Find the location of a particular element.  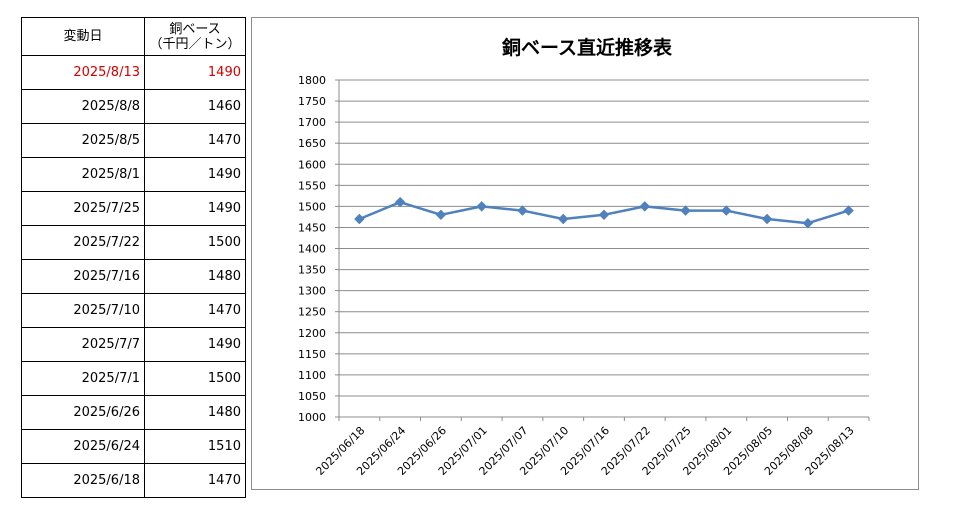

row-date: 2025/8/5 is located at coordinates (83, 140).